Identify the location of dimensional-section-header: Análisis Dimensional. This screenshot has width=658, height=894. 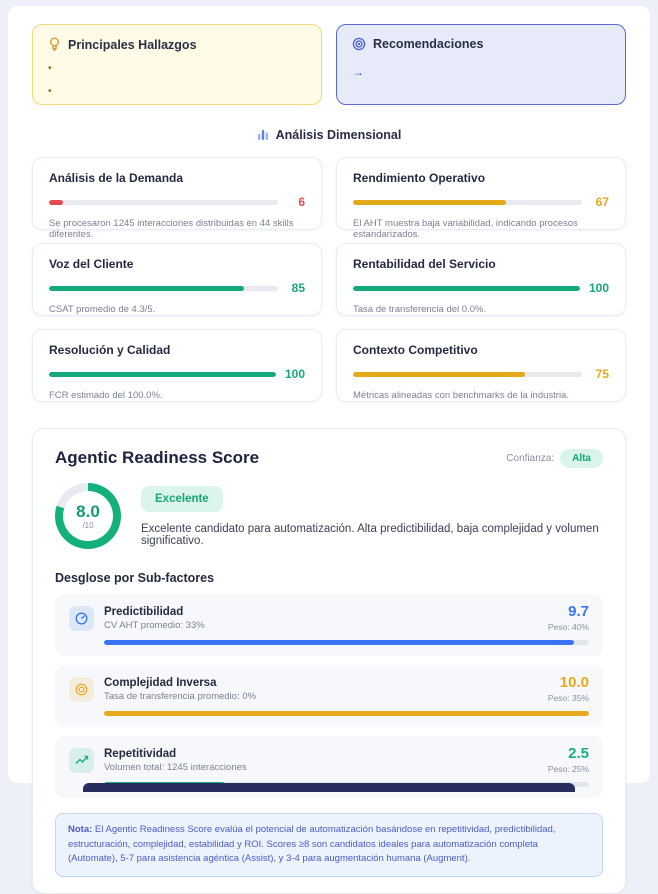
(329, 135).